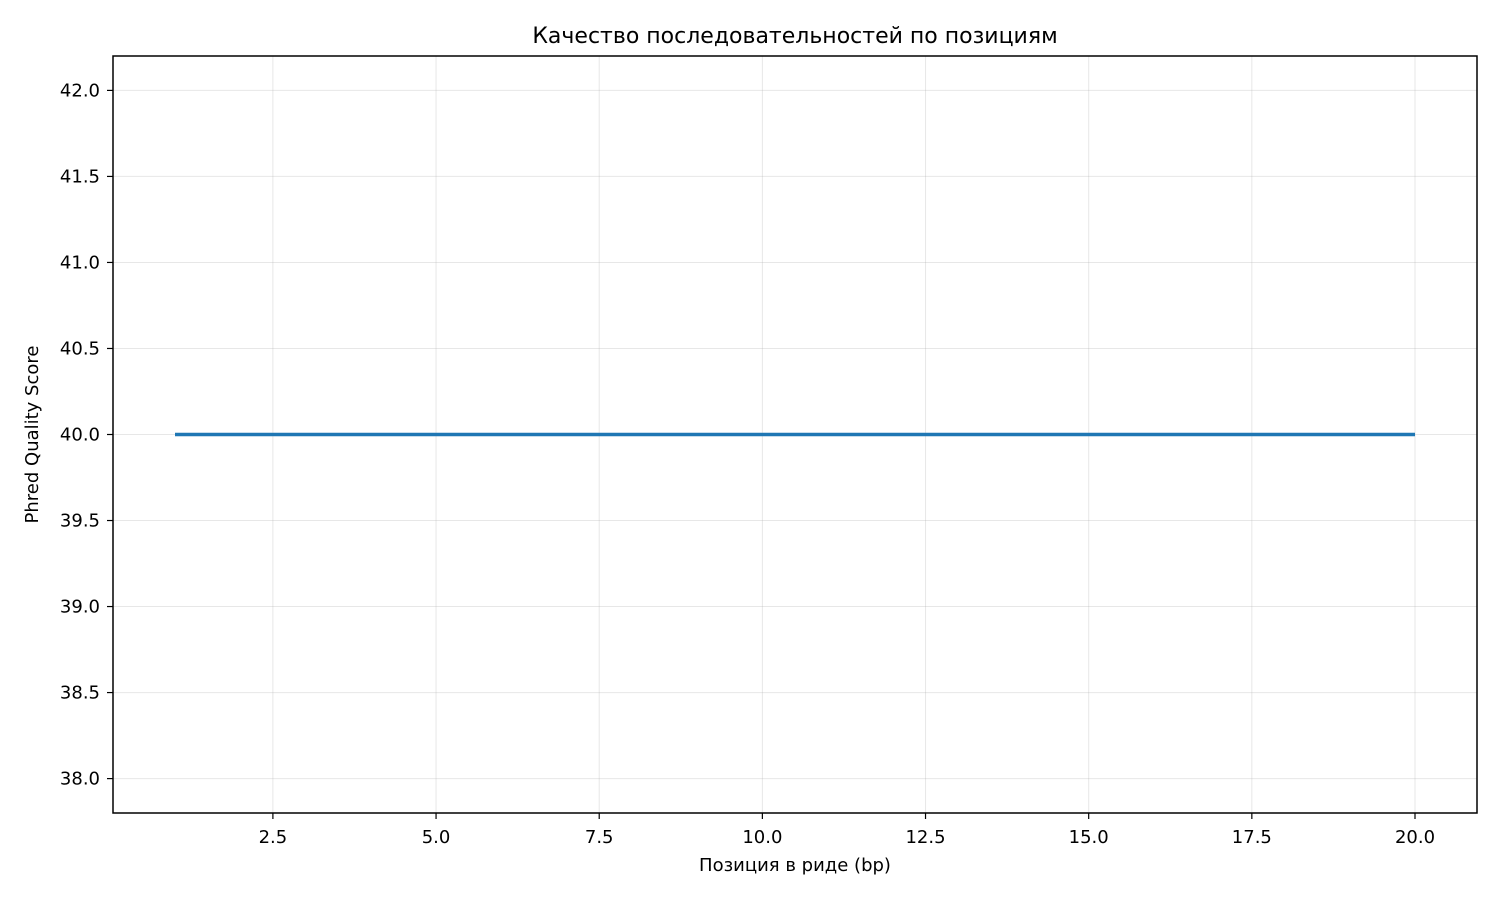 Image resolution: width=1500 pixels, height=900 pixels. I want to click on x-axis: 2.5 5.0 7.5 10.0 12.5 15.0 17.5 20.0, so click(847, 830).